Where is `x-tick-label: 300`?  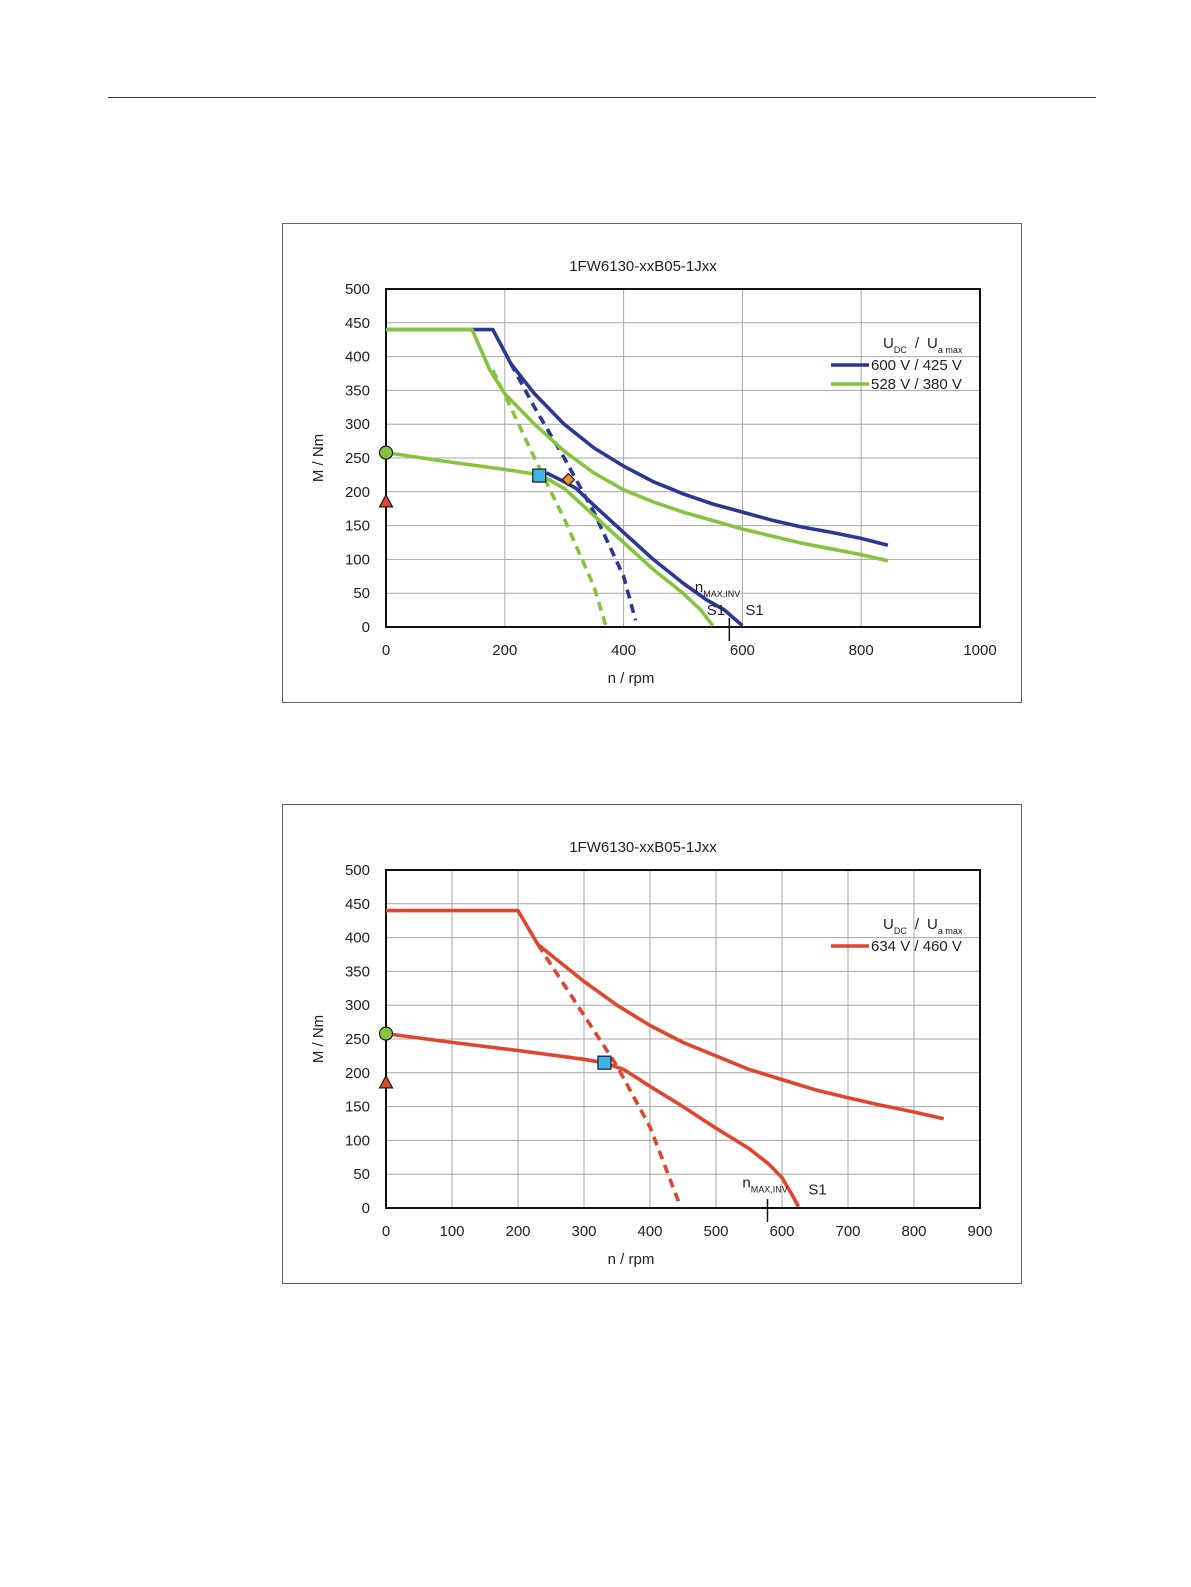
x-tick-label: 300 is located at coordinates (583, 1231).